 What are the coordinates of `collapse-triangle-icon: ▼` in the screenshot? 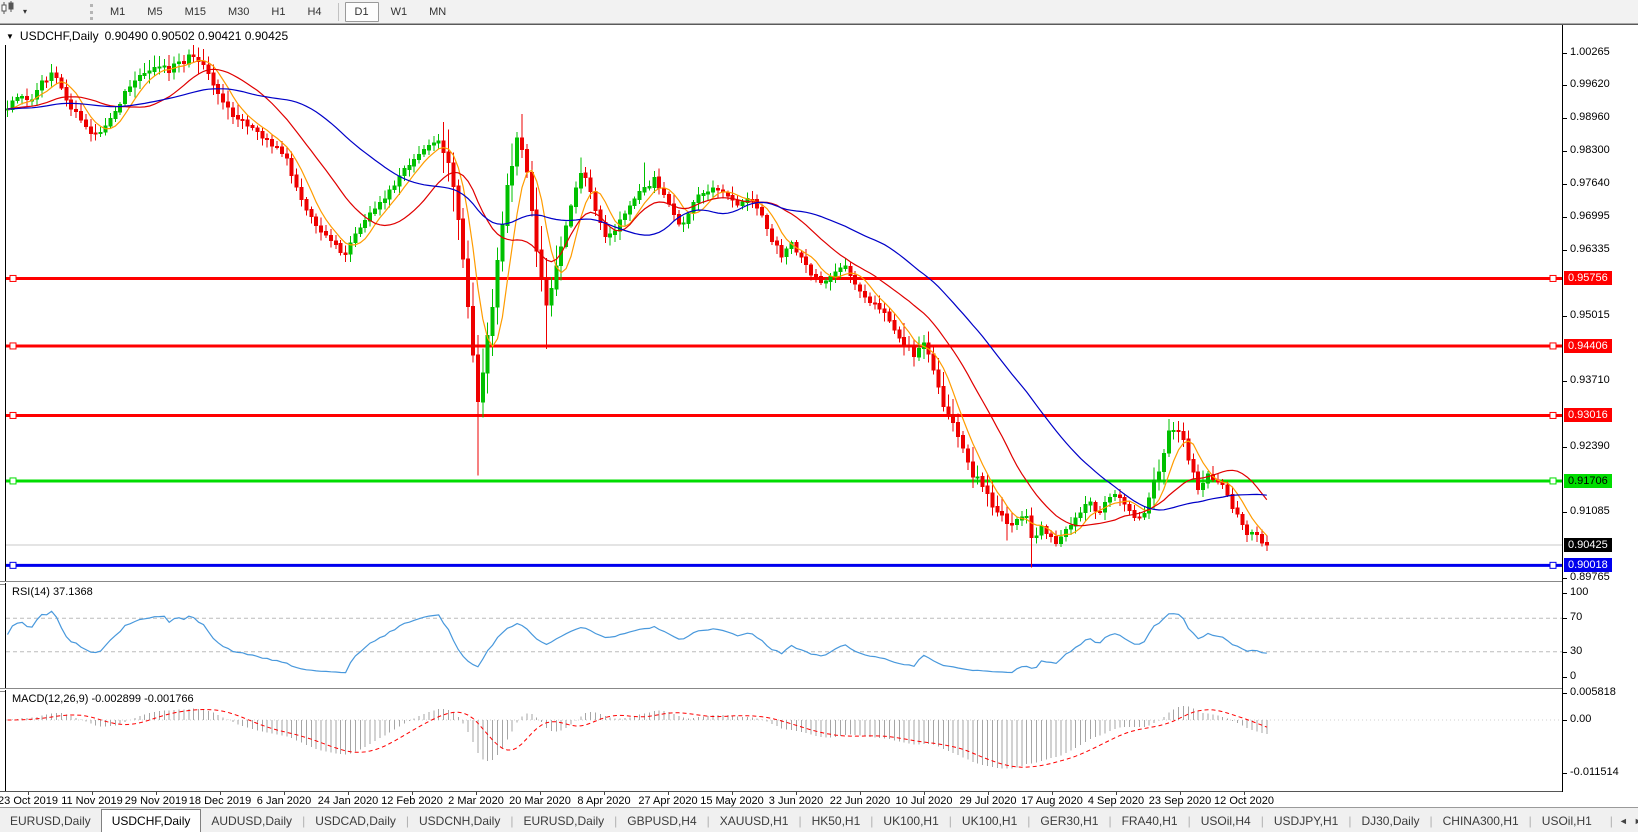 It's located at (10, 36).